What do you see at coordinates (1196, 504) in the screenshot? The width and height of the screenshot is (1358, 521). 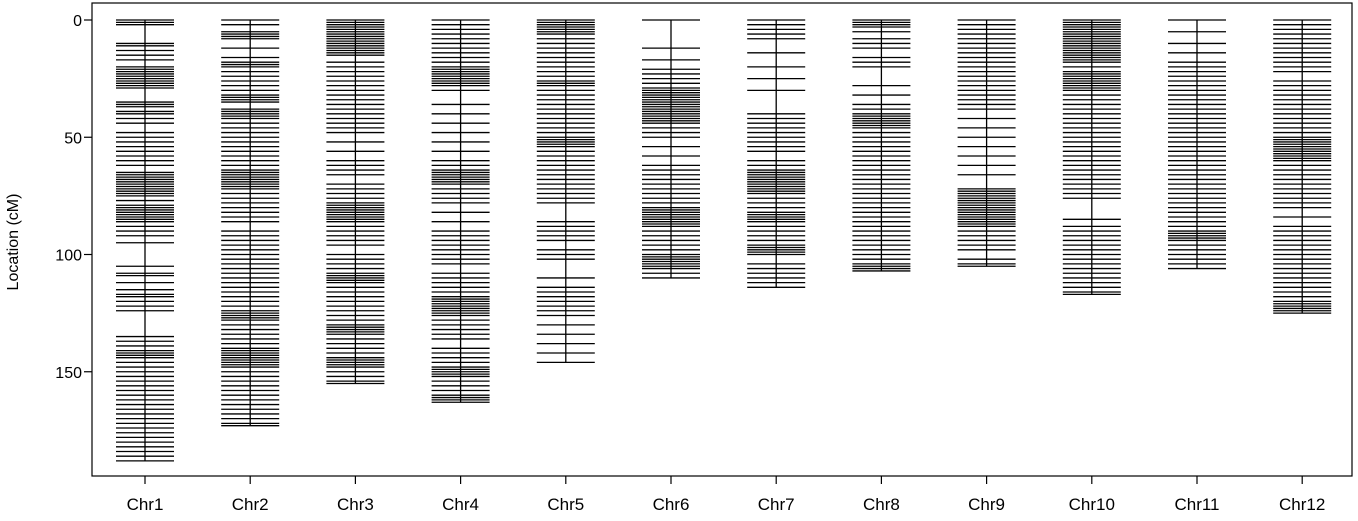 I see `x-tick-label: Chr11` at bounding box center [1196, 504].